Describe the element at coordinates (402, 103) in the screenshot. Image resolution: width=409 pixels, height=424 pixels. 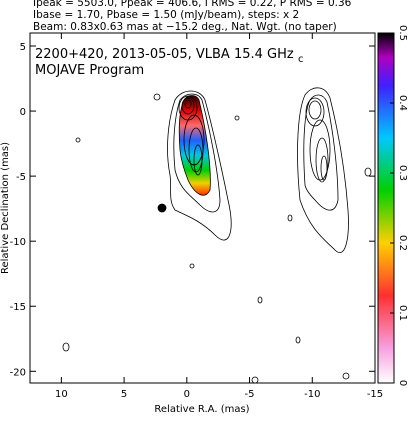
I see `colorbar-tick-label: 0.4` at that location.